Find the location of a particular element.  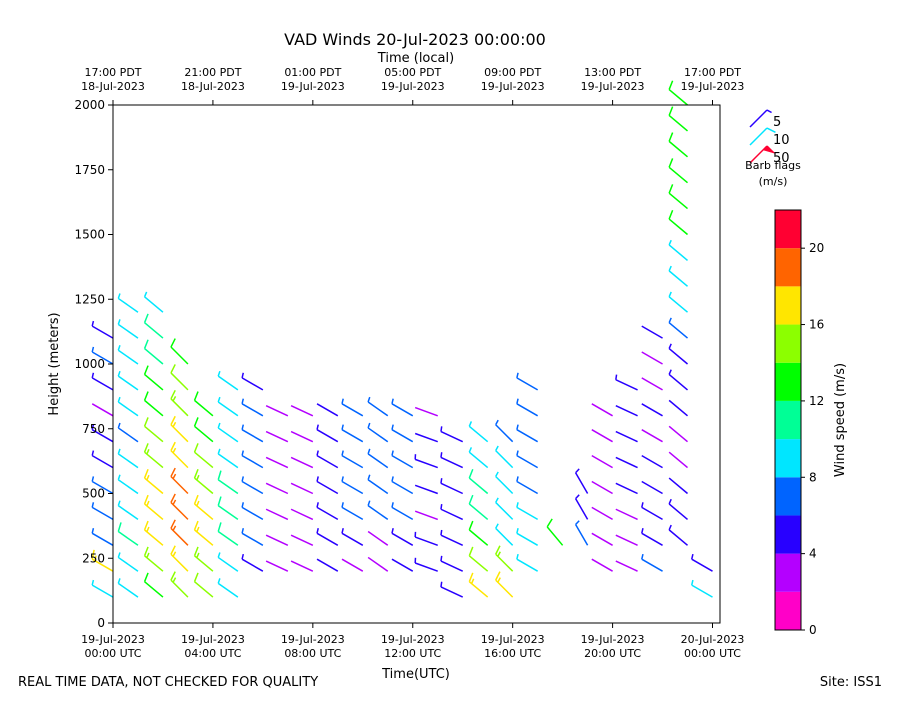

x2-axis-label: Time (local) is located at coordinates (415, 58).